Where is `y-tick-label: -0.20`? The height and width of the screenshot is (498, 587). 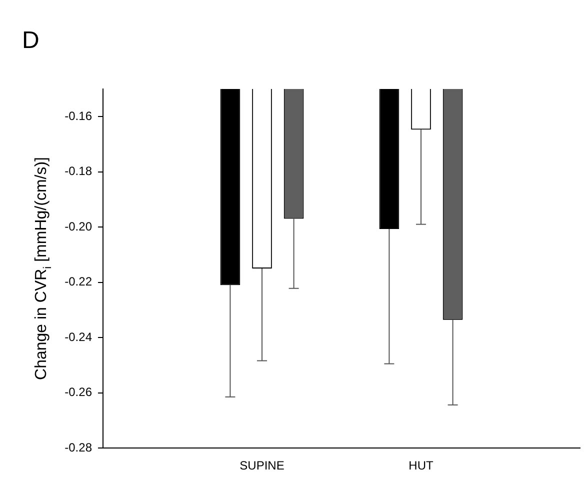
y-tick-label: -0.20 is located at coordinates (78, 226).